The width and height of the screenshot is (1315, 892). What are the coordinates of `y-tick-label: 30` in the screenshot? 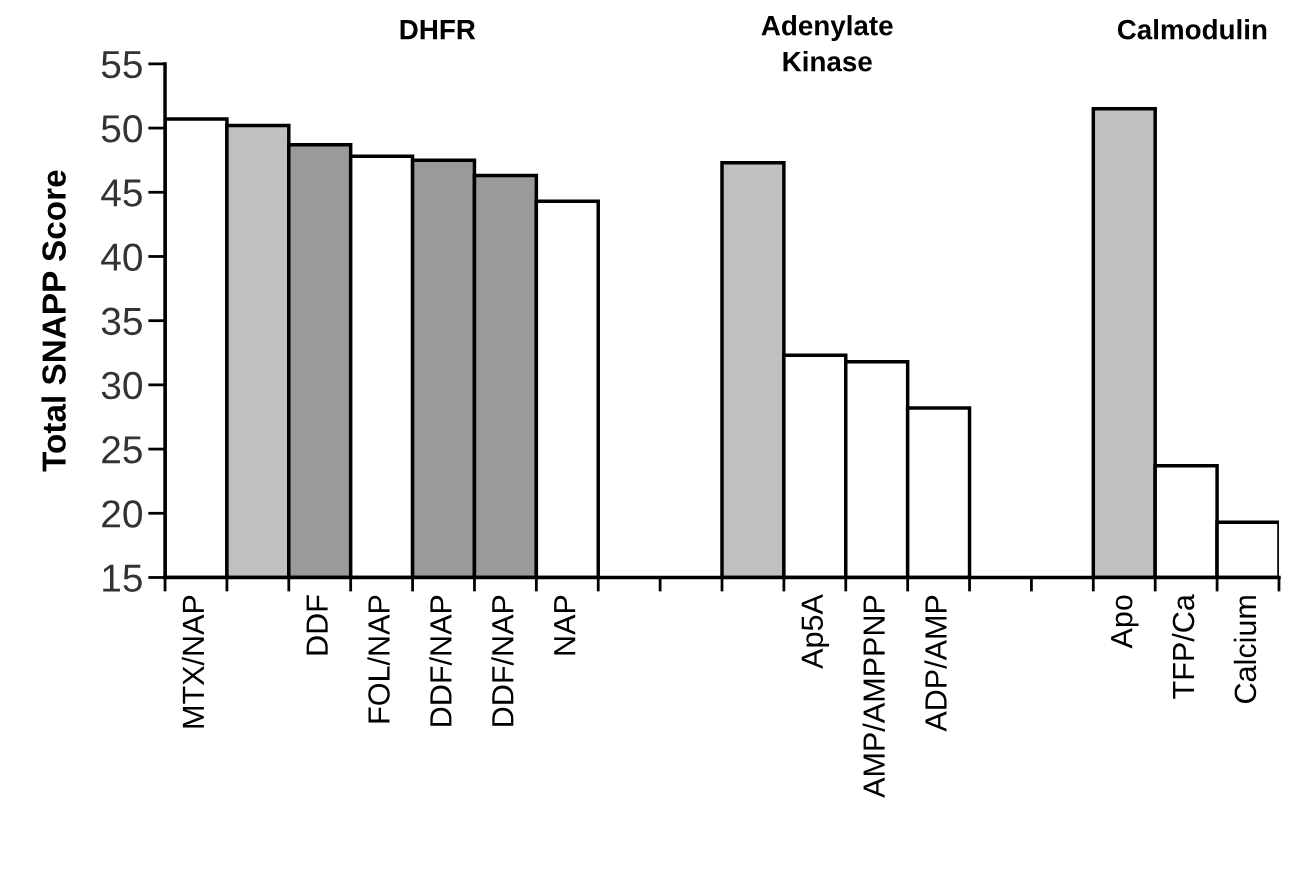 It's located at (121, 385).